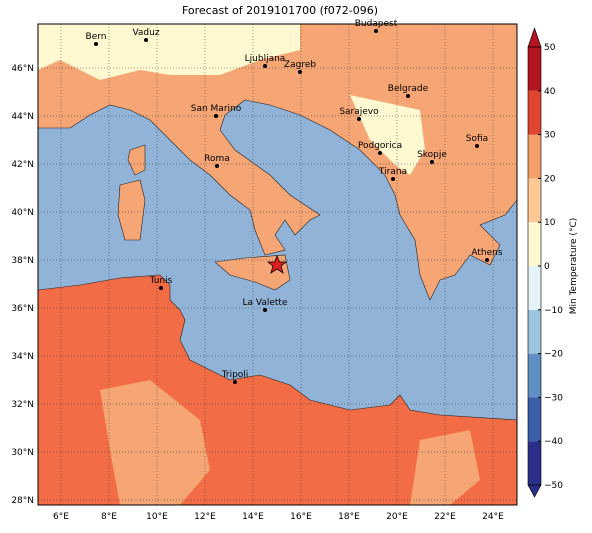 This screenshot has height=533, width=592. I want to click on colorbar-label: Min Temperature (°C), so click(574, 266).